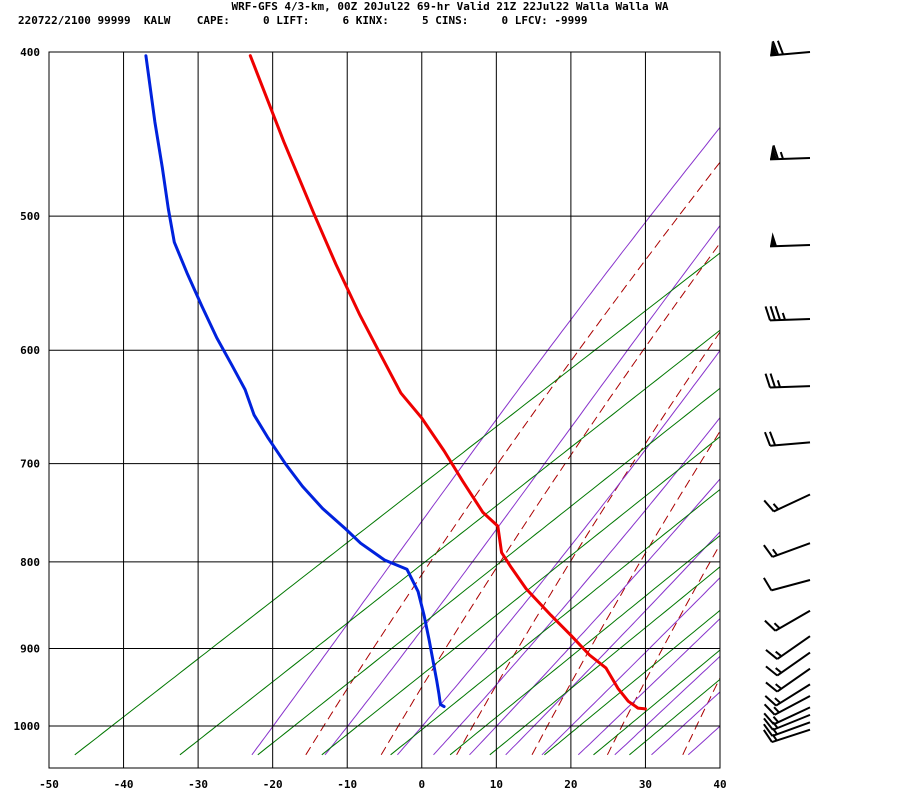 The width and height of the screenshot is (900, 800). Describe the element at coordinates (30, 464) in the screenshot. I see `y-tick-label: 700` at that location.